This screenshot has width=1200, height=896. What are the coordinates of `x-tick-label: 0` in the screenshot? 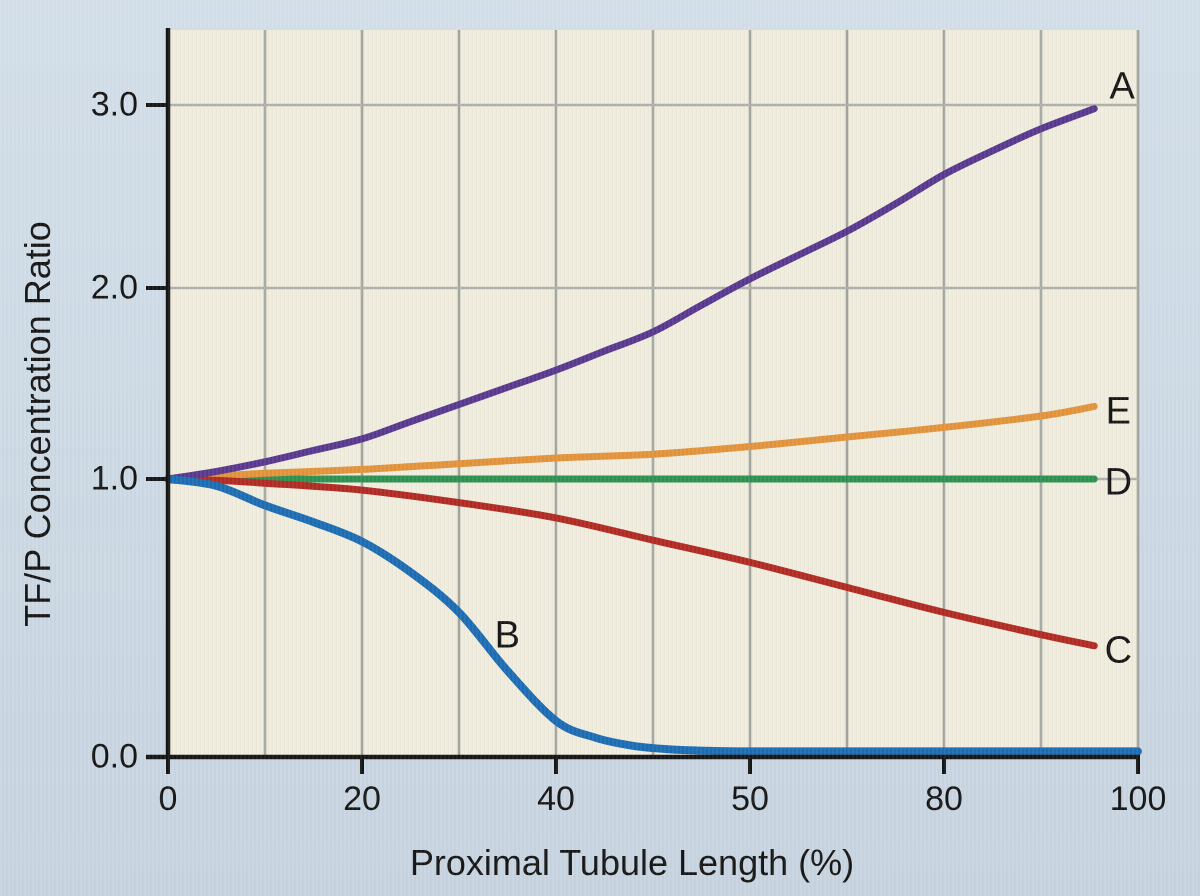 It's located at (168, 799).